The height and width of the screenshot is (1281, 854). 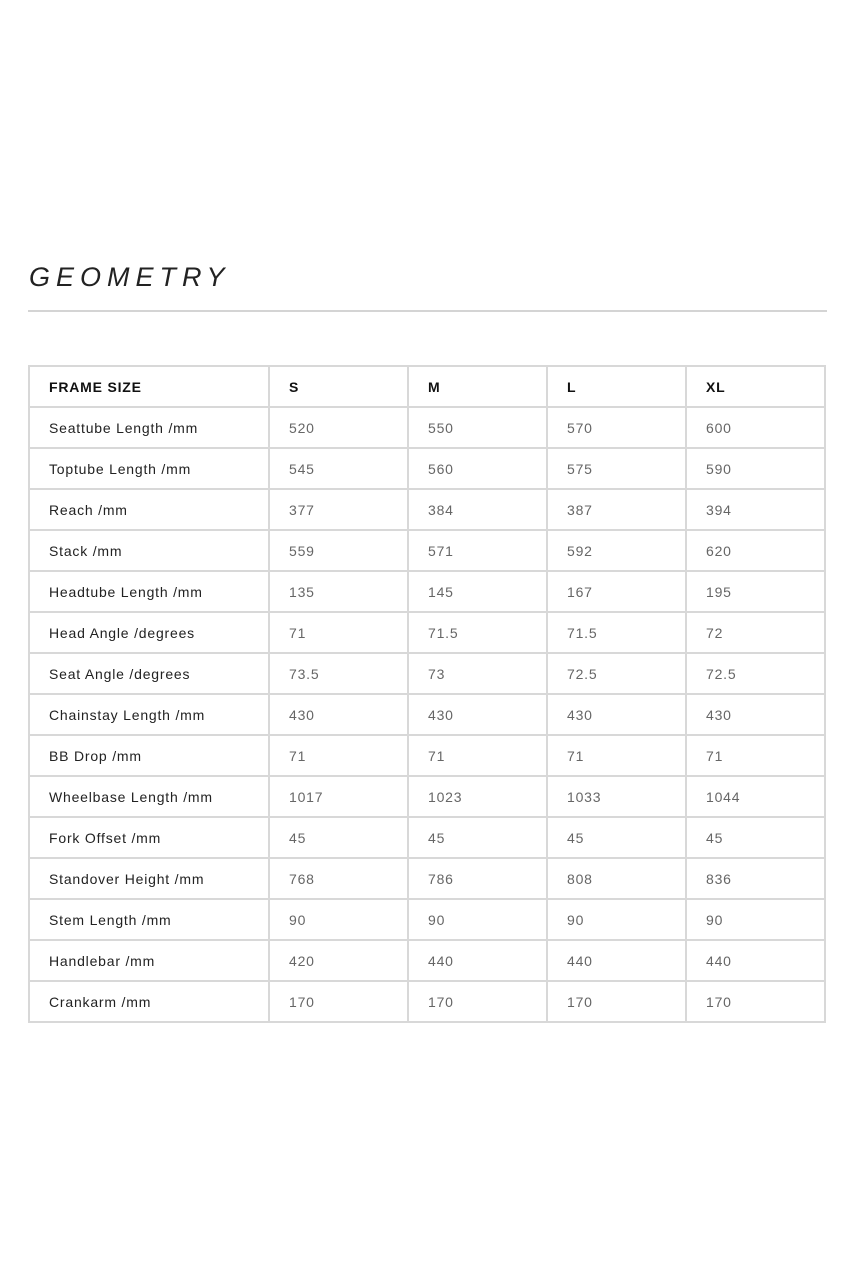 I want to click on row-label: Crankarm /mm, so click(x=149, y=1001).